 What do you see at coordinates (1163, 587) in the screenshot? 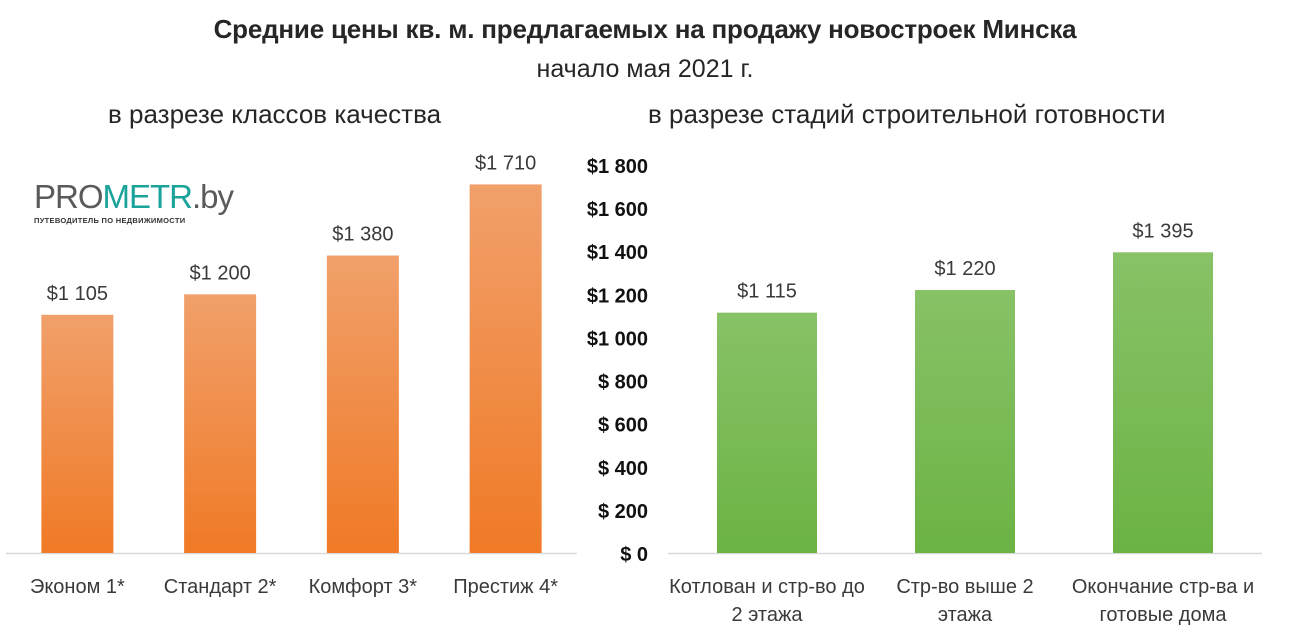
I see `category-label: Окончание стр-ва и` at bounding box center [1163, 587].